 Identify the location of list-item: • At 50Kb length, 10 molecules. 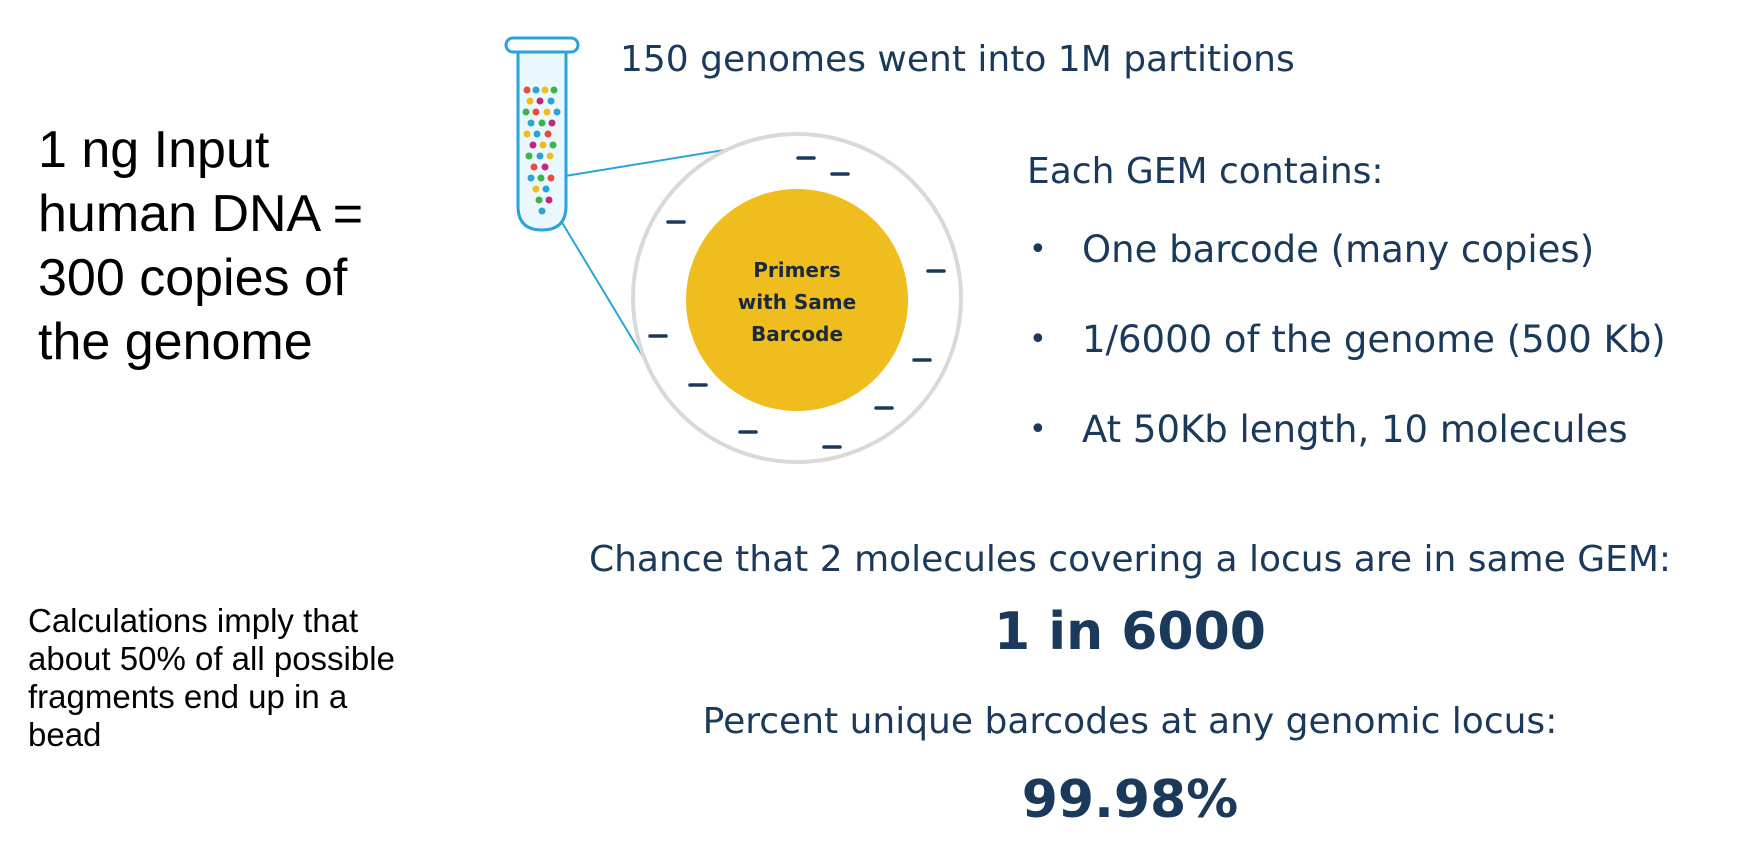
(1346, 451).